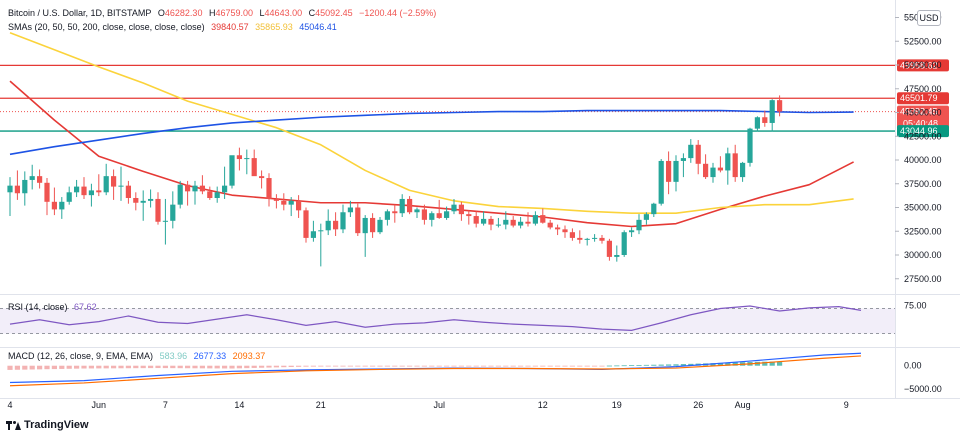 The height and width of the screenshot is (444, 960). Describe the element at coordinates (929, 18) in the screenshot. I see `currency-button: USD` at that location.